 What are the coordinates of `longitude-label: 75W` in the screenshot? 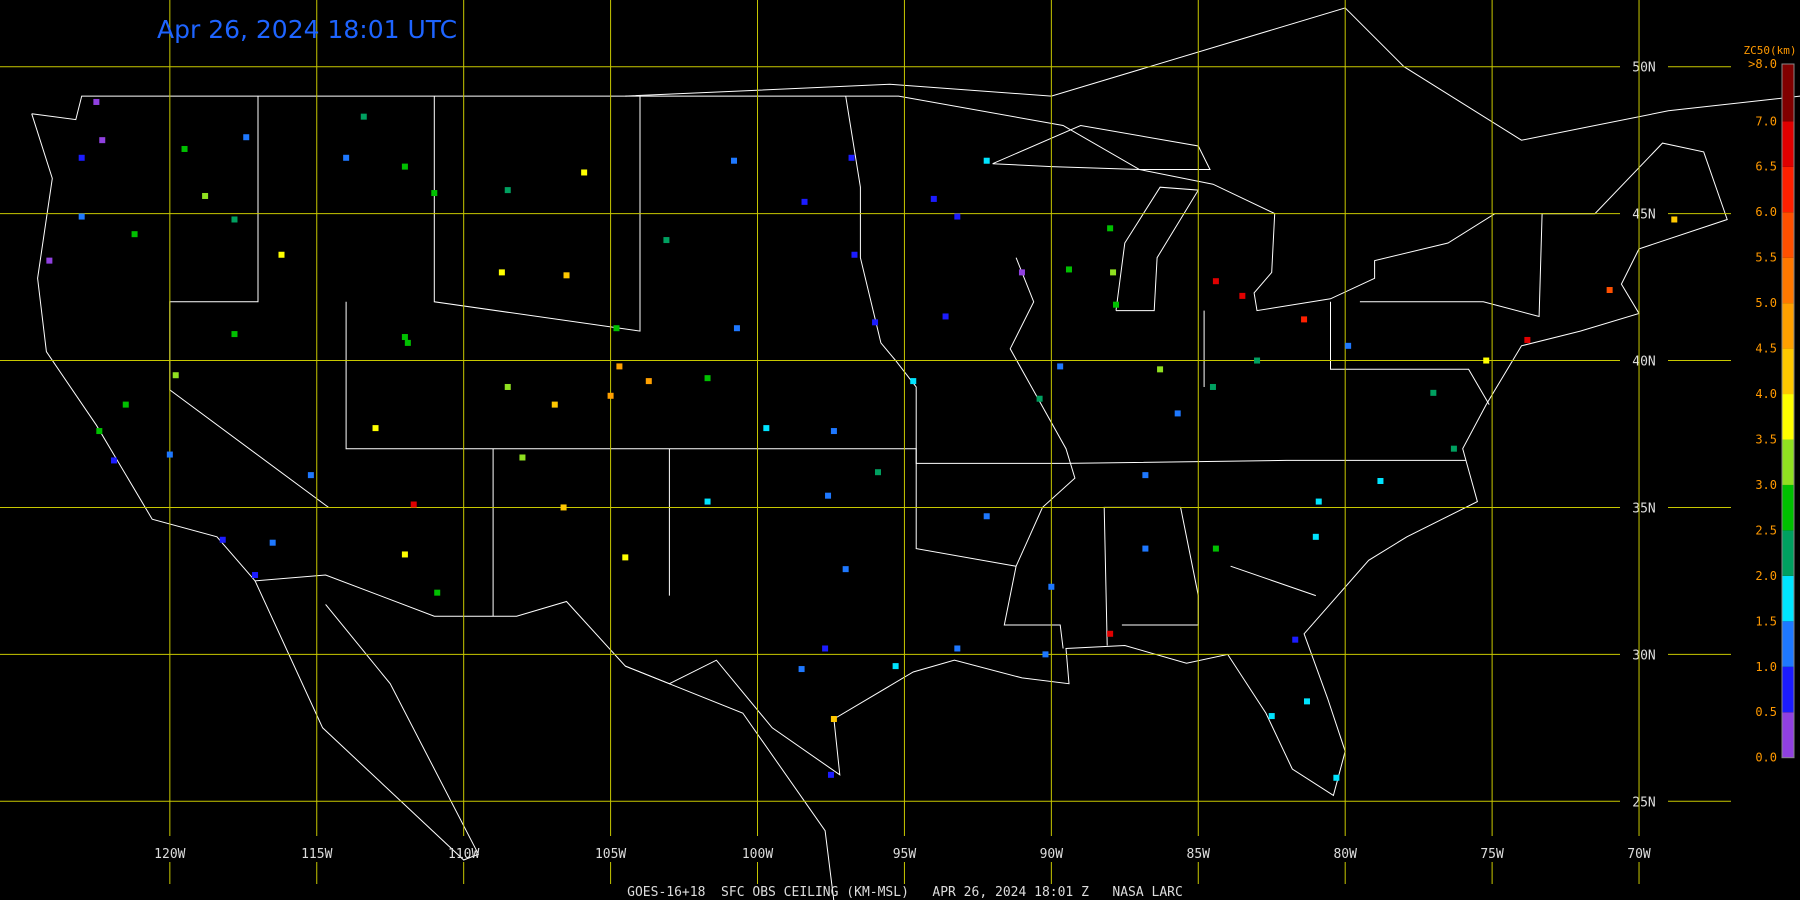 It's located at (1492, 854).